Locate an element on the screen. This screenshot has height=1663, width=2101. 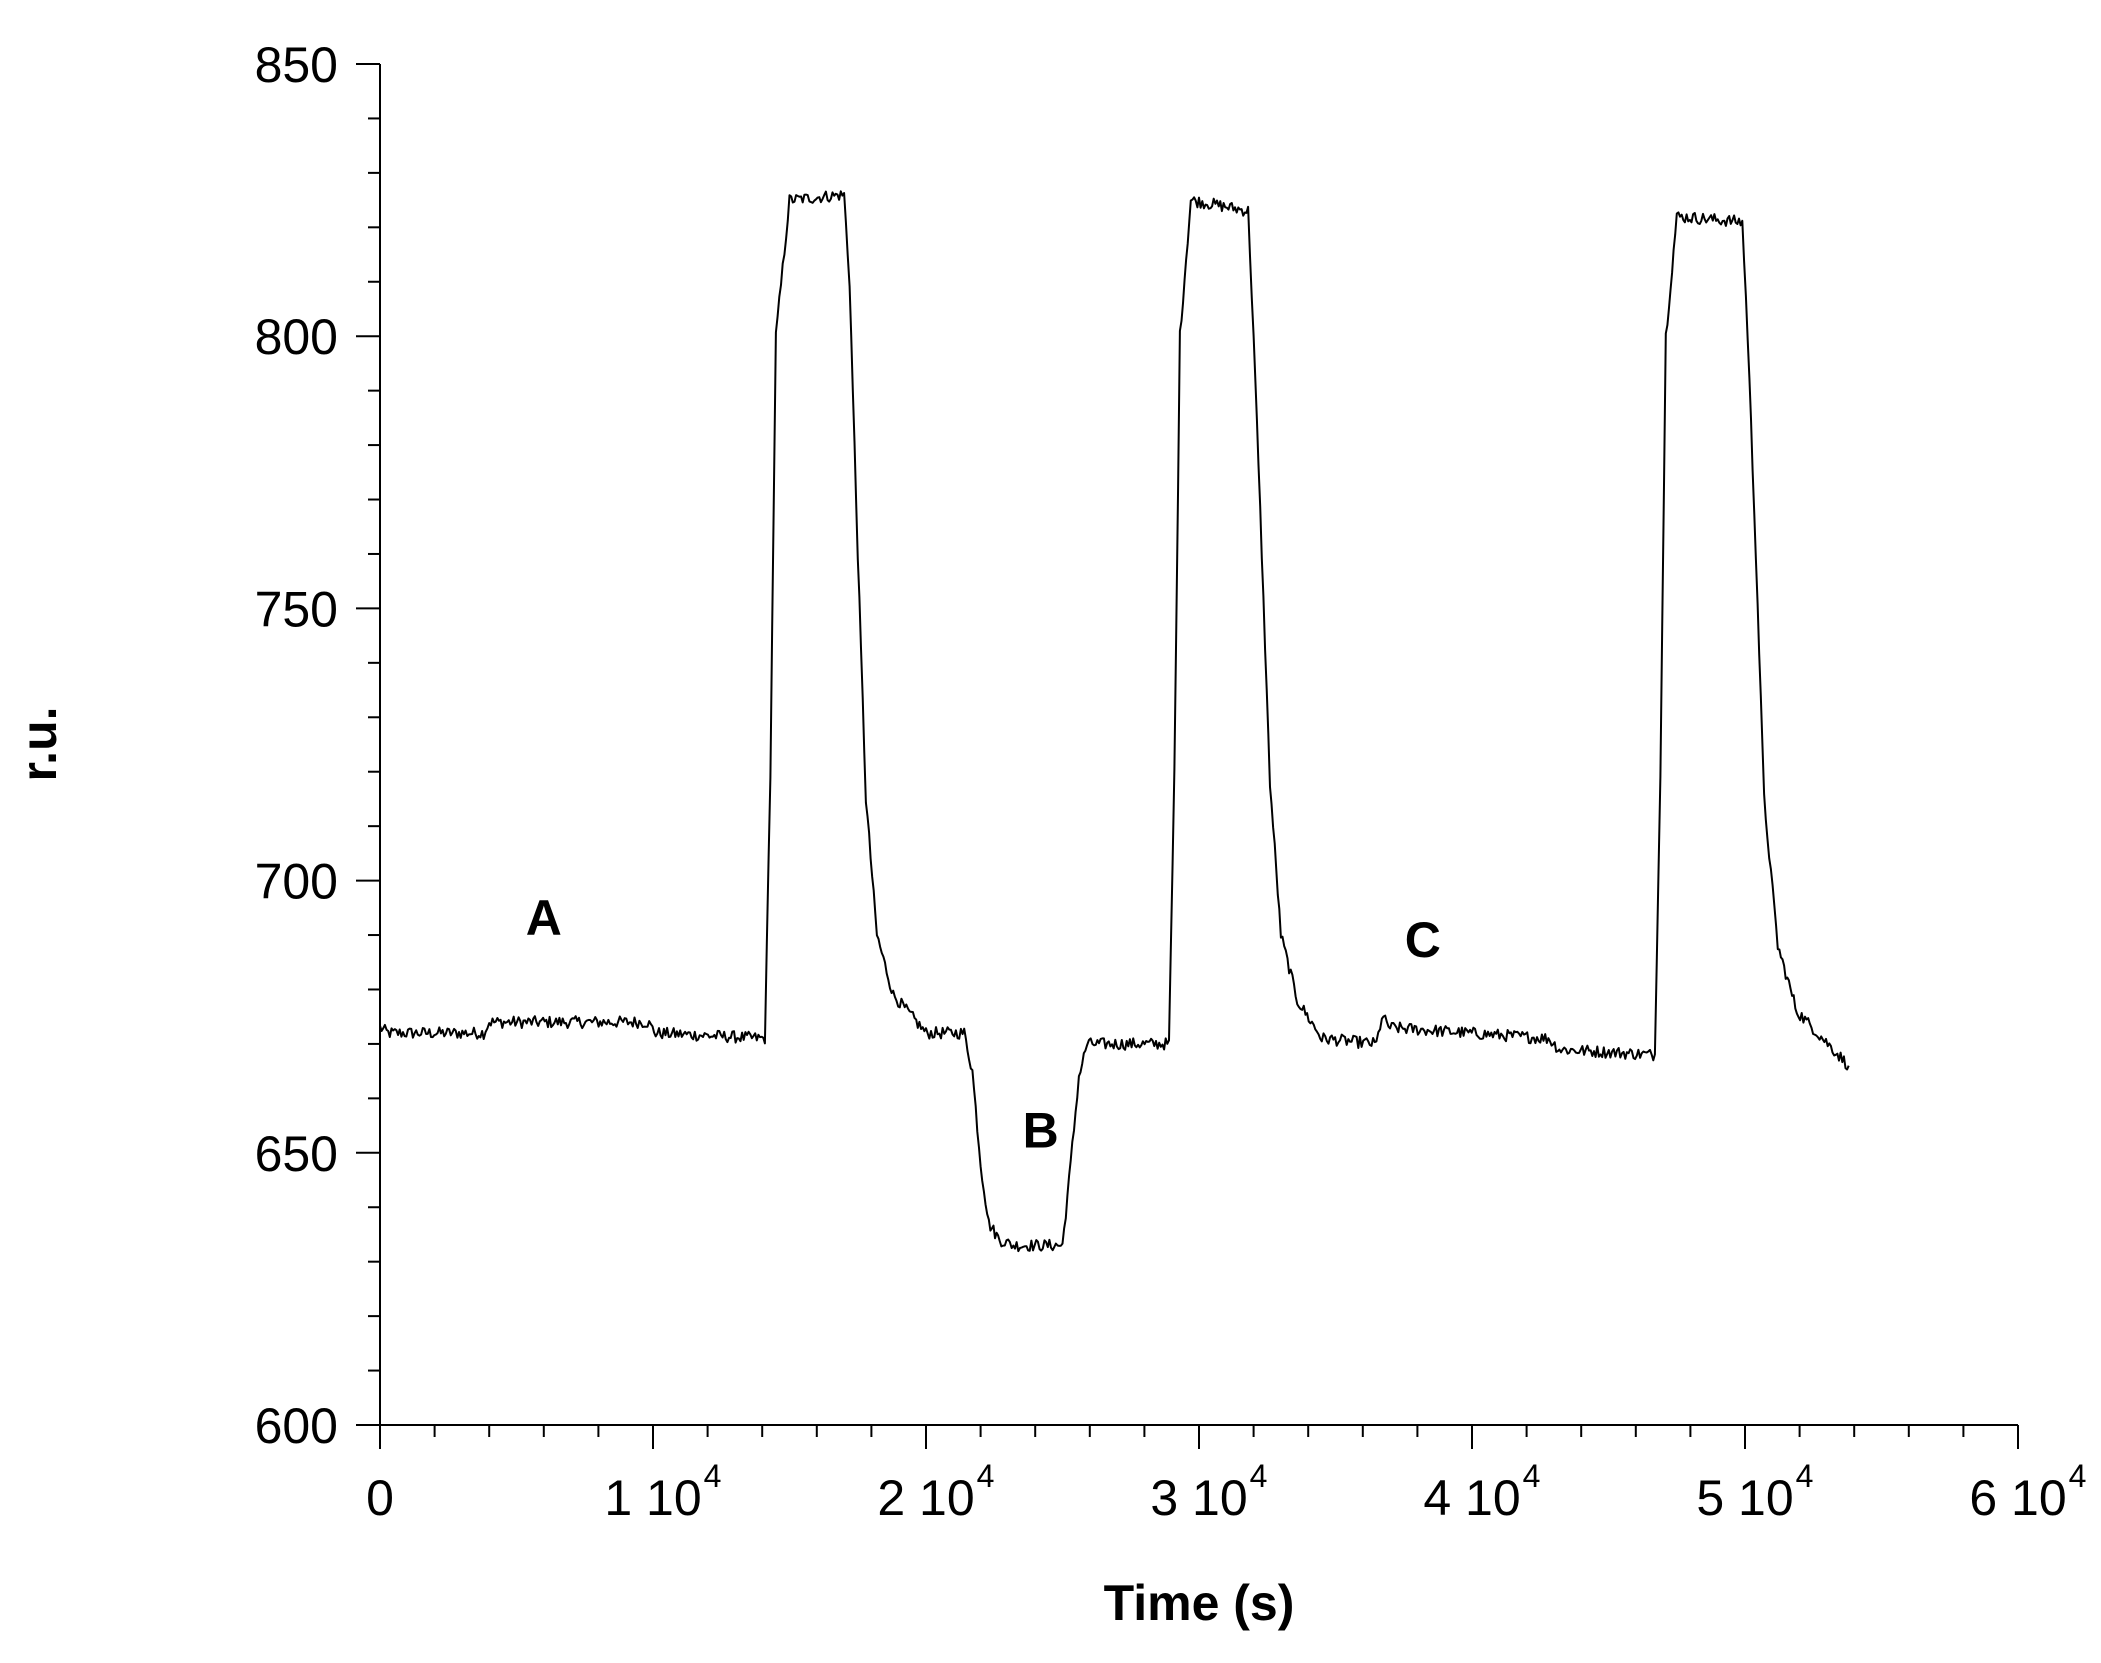
annotation-label: B is located at coordinates (1041, 1130).